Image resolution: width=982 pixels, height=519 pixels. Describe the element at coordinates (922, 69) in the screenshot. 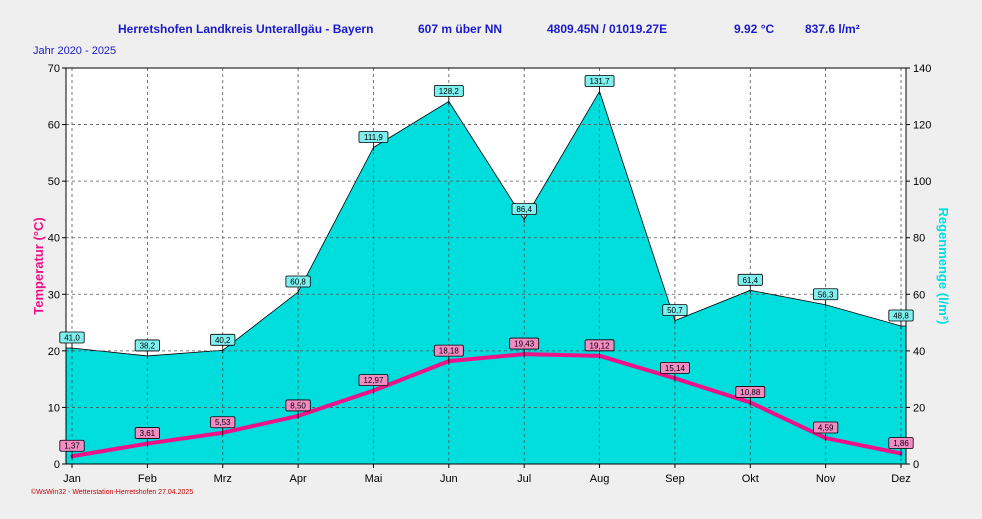

I see `y2-tick-label: 140` at that location.